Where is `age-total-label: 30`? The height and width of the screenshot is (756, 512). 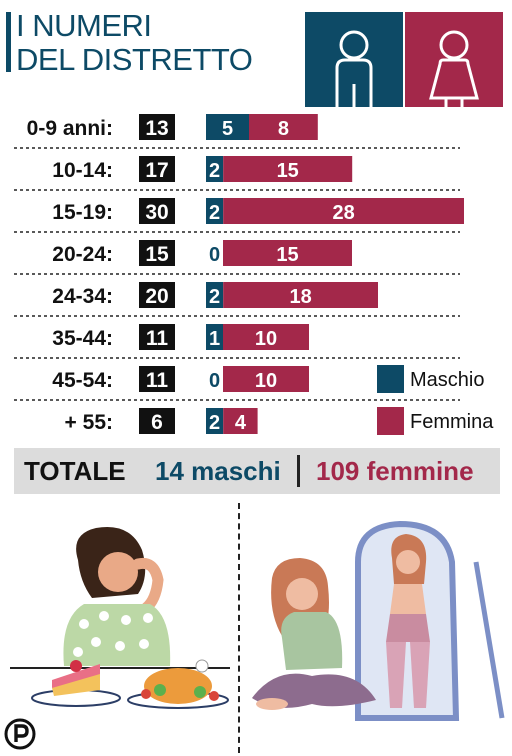
age-total-label: 30 is located at coordinates (156, 212).